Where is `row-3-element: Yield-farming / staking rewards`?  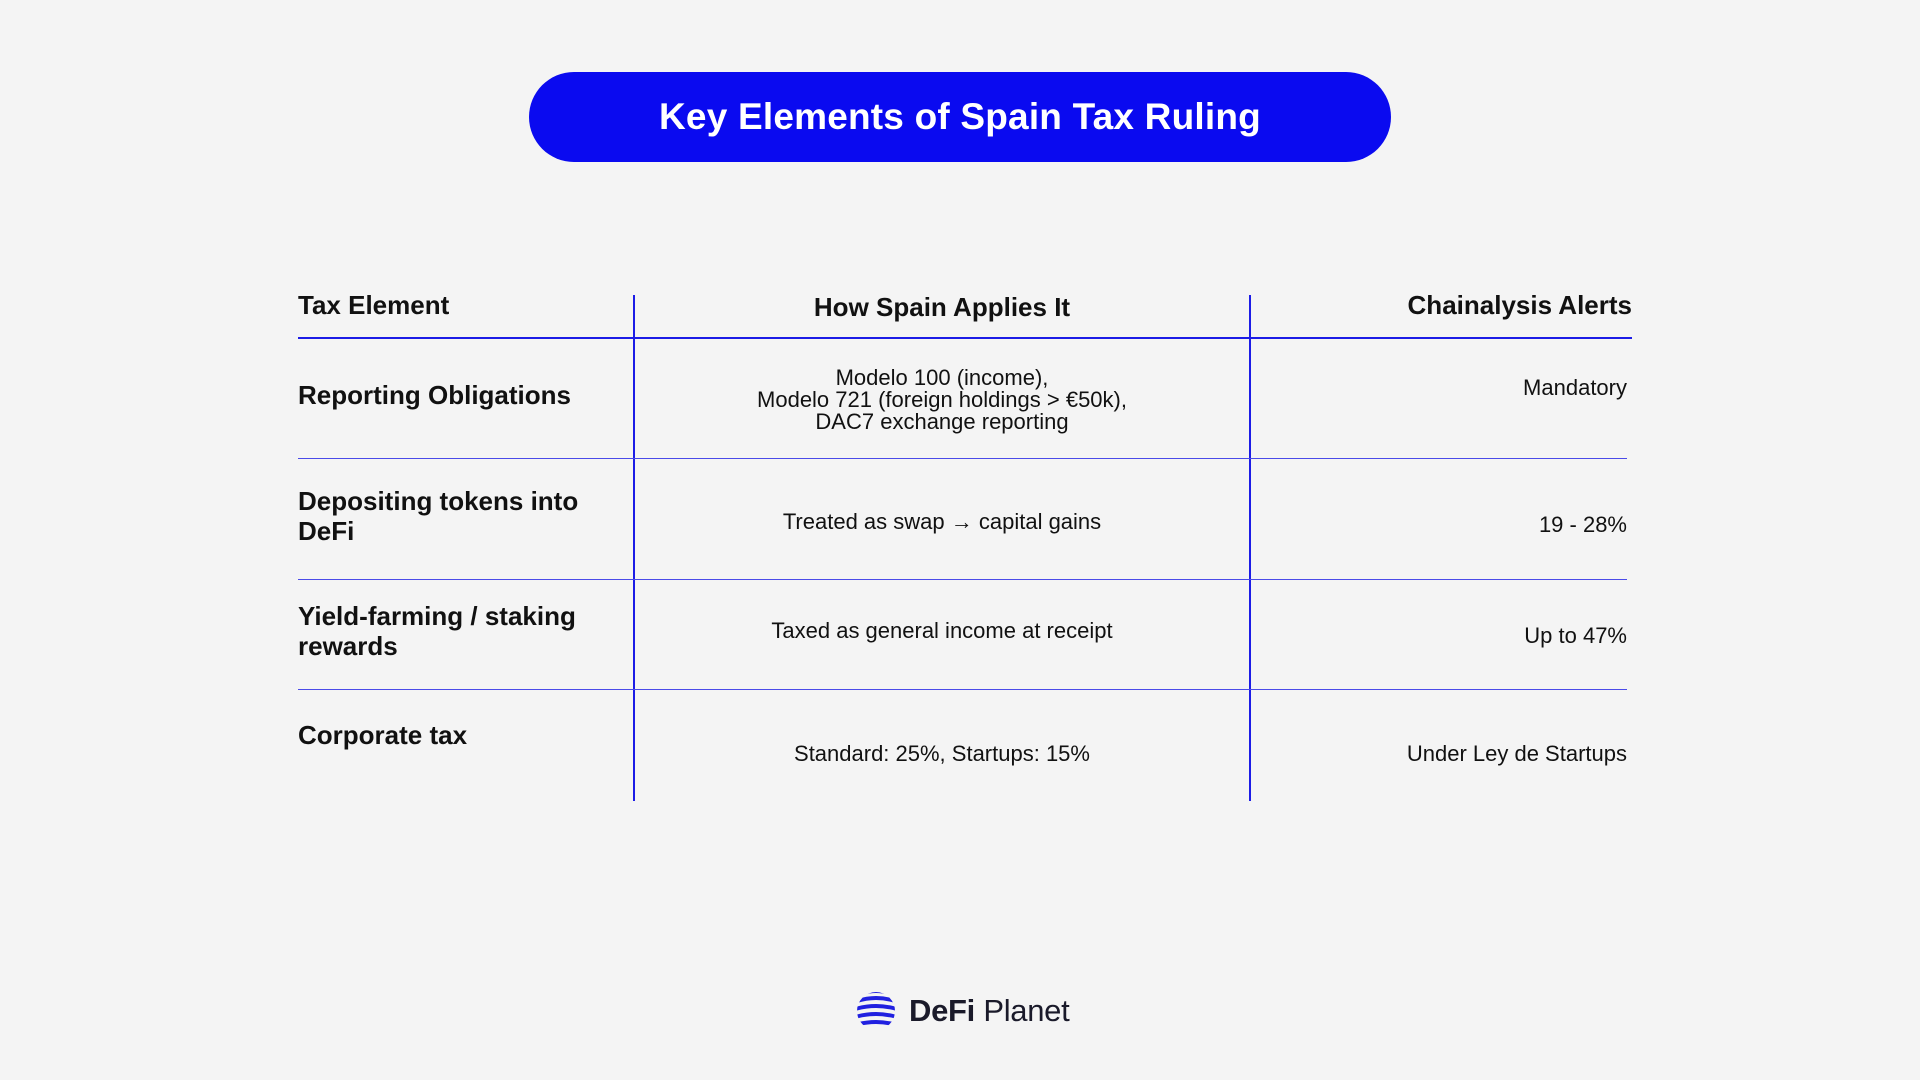
row-3-element: Yield-farming / staking rewards is located at coordinates (437, 631).